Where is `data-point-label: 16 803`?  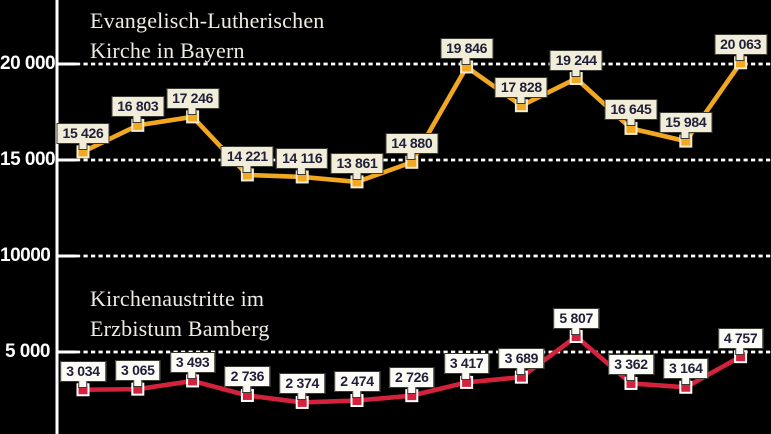
data-point-label: 16 803 is located at coordinates (138, 110).